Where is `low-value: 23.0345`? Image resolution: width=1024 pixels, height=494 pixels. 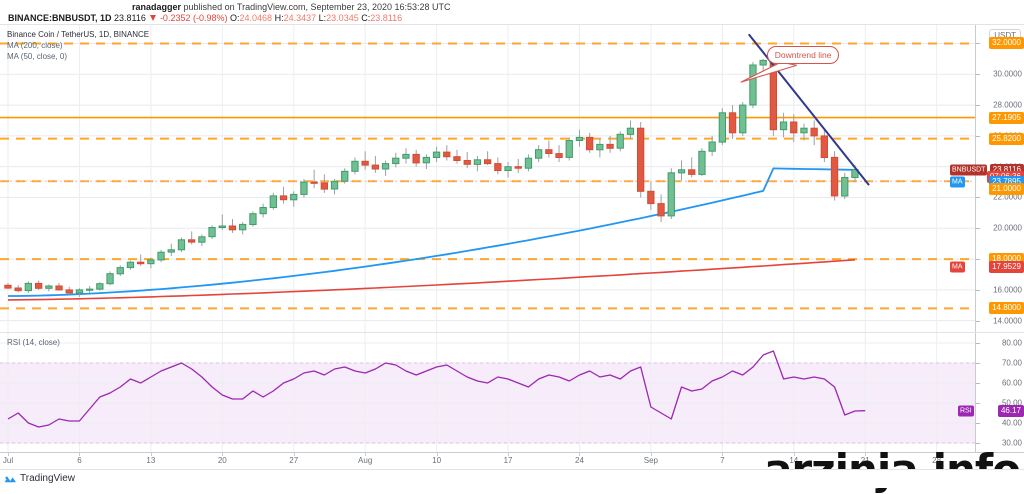
low-value: 23.0345 is located at coordinates (342, 18).